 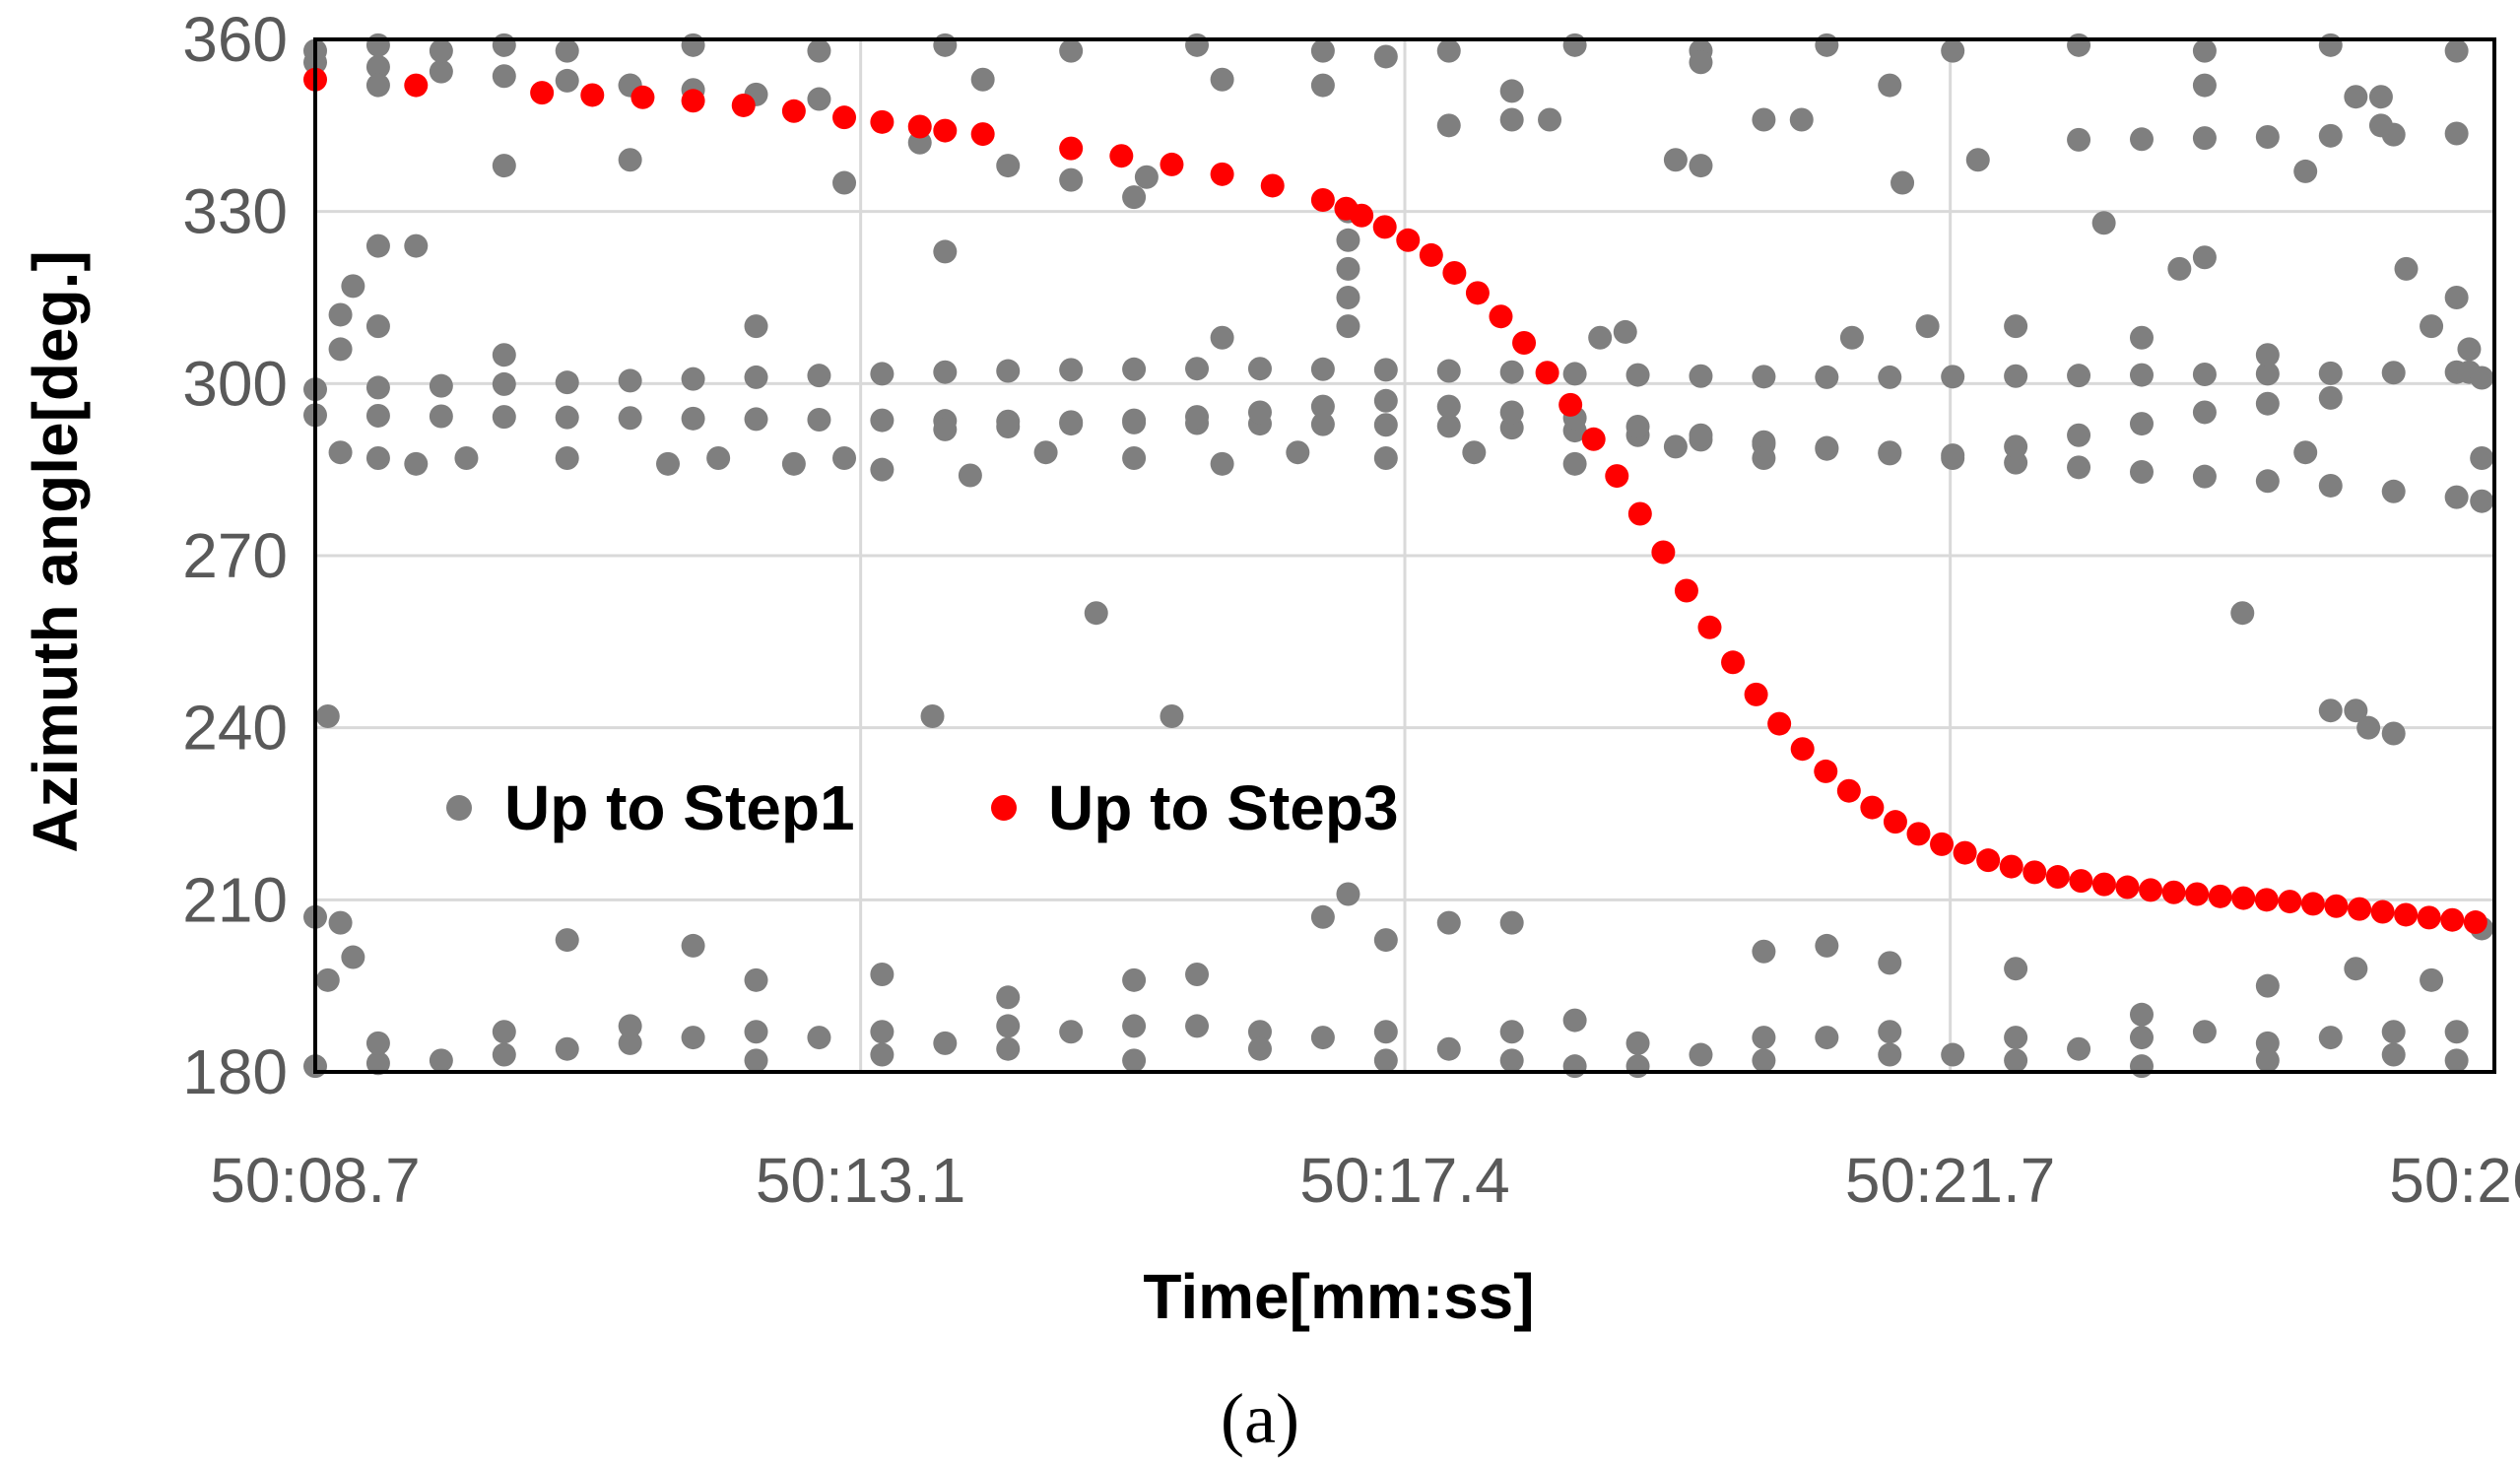 I want to click on y-tick-label: 270, so click(x=235, y=555).